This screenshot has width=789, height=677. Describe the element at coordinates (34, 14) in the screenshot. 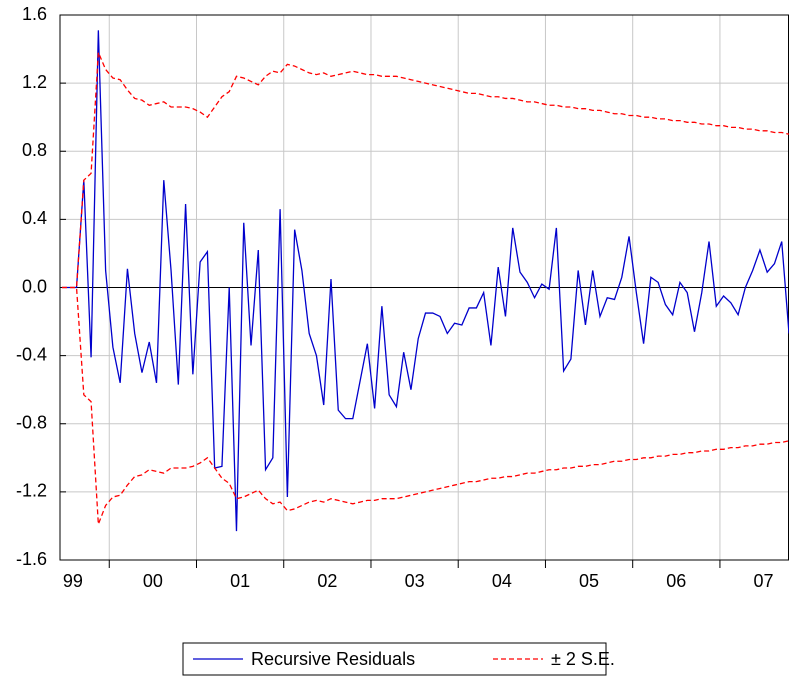

I see `y-tick-label: 1.6` at that location.